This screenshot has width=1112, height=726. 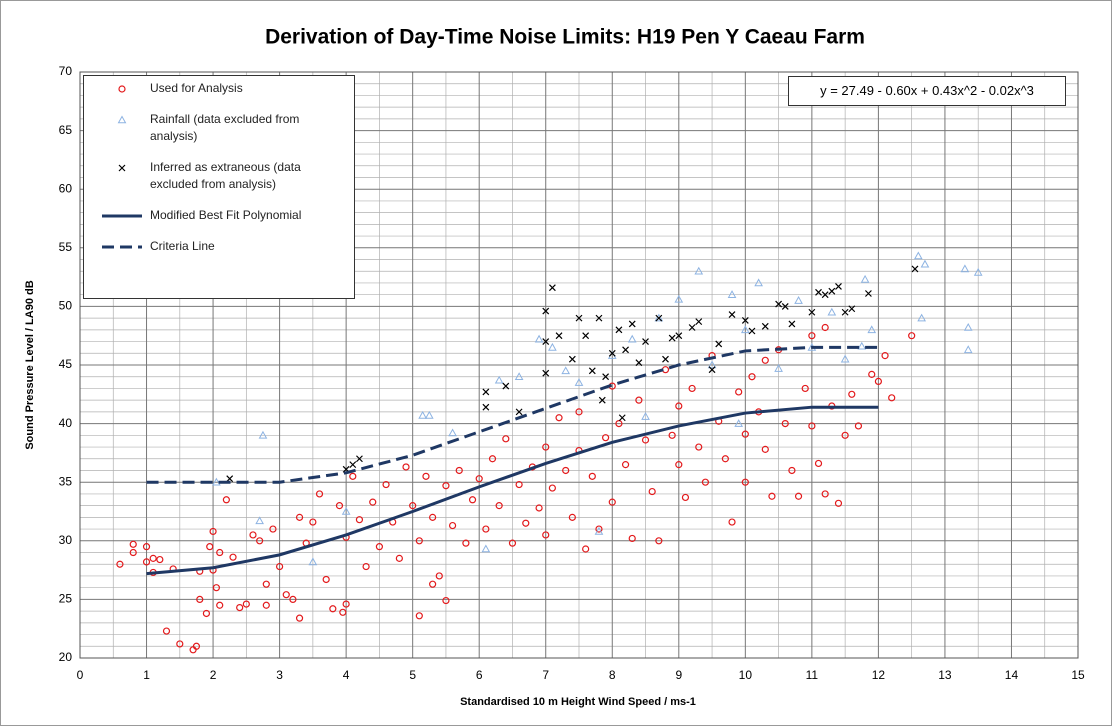 I want to click on x-tick-label: 3, so click(x=279, y=675).